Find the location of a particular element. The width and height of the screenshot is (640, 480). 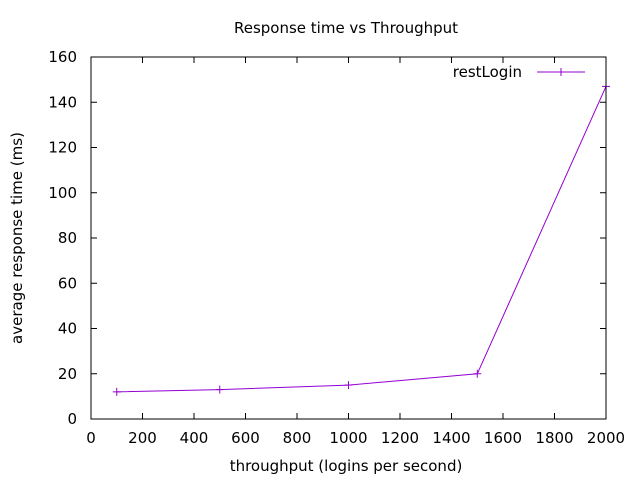

y-tick-label: 40 is located at coordinates (67, 329).